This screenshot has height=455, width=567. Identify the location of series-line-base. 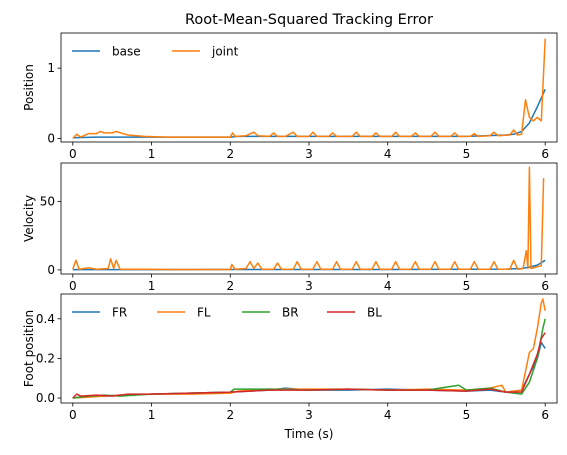
(309, 113).